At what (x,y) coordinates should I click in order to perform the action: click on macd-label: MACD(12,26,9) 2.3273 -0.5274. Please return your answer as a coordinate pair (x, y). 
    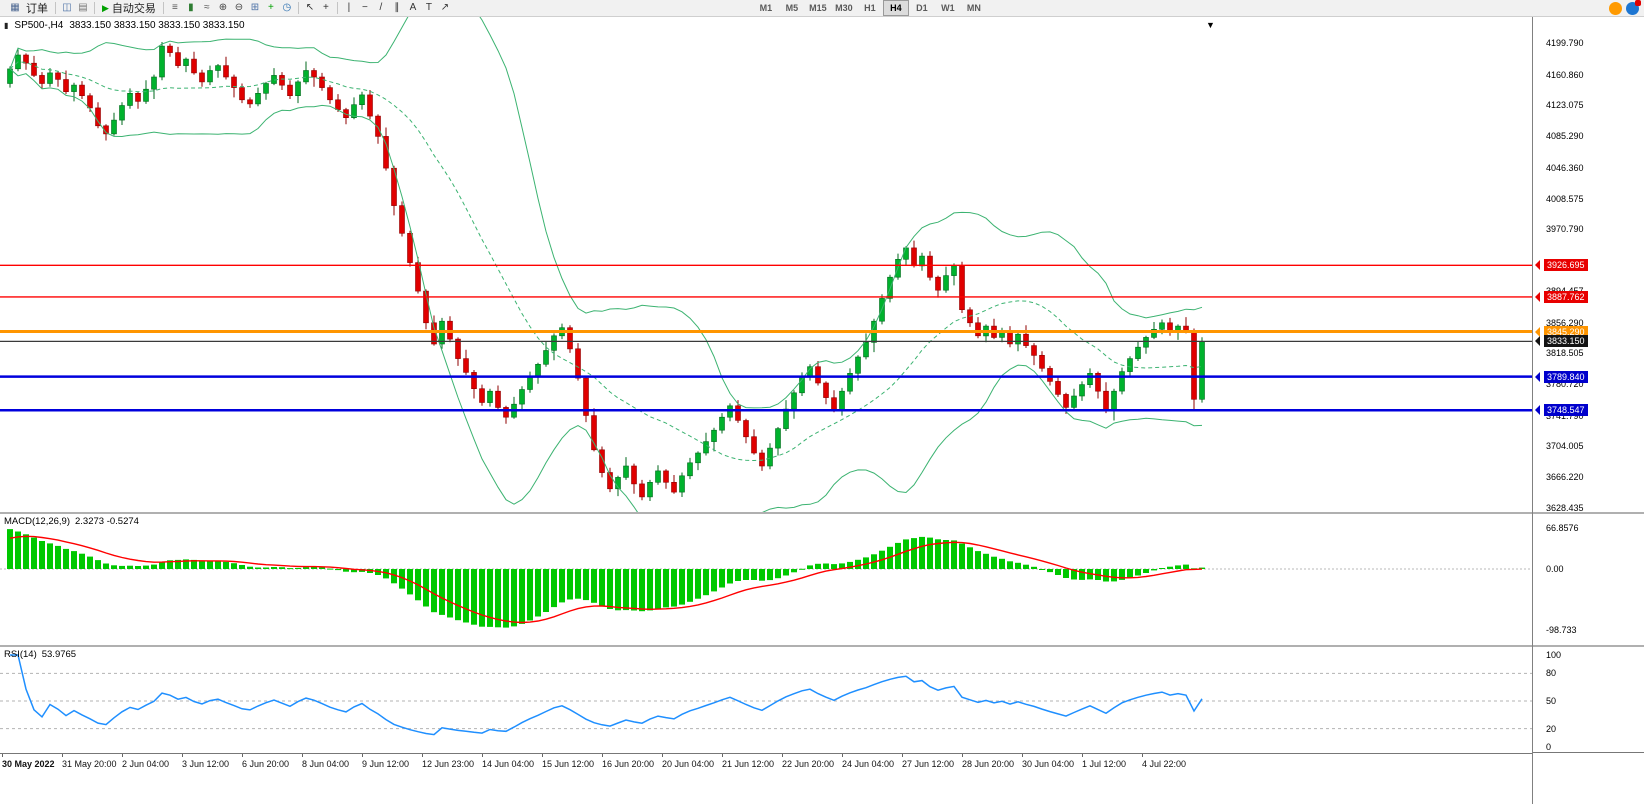
    Looking at the image, I should click on (71, 521).